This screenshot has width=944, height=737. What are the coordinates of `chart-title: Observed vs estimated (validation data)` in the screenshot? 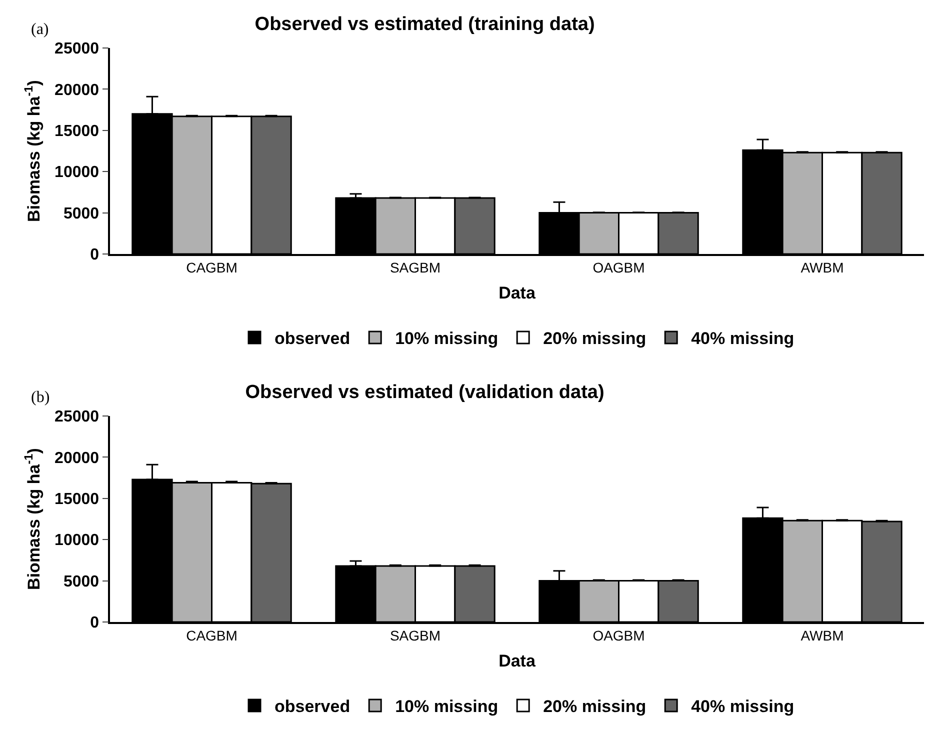 It's located at (424, 392).